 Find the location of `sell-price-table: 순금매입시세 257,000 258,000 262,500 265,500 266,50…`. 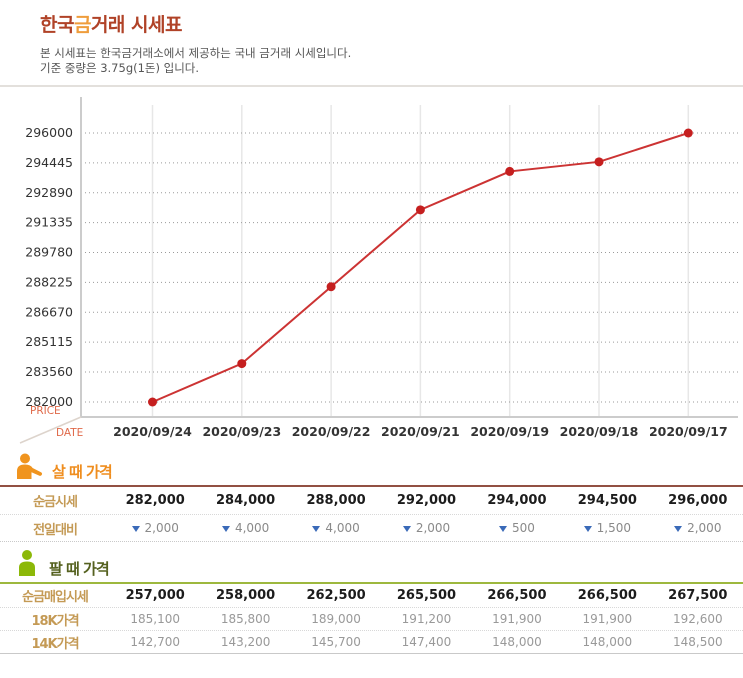

sell-price-table: 순금매입시세 257,000 258,000 262,500 265,500 266,50… is located at coordinates (371, 619).